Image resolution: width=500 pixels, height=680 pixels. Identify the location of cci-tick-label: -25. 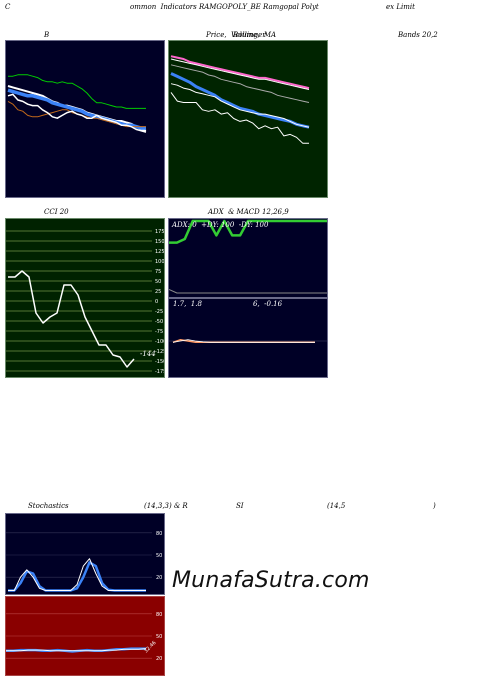
(159, 312).